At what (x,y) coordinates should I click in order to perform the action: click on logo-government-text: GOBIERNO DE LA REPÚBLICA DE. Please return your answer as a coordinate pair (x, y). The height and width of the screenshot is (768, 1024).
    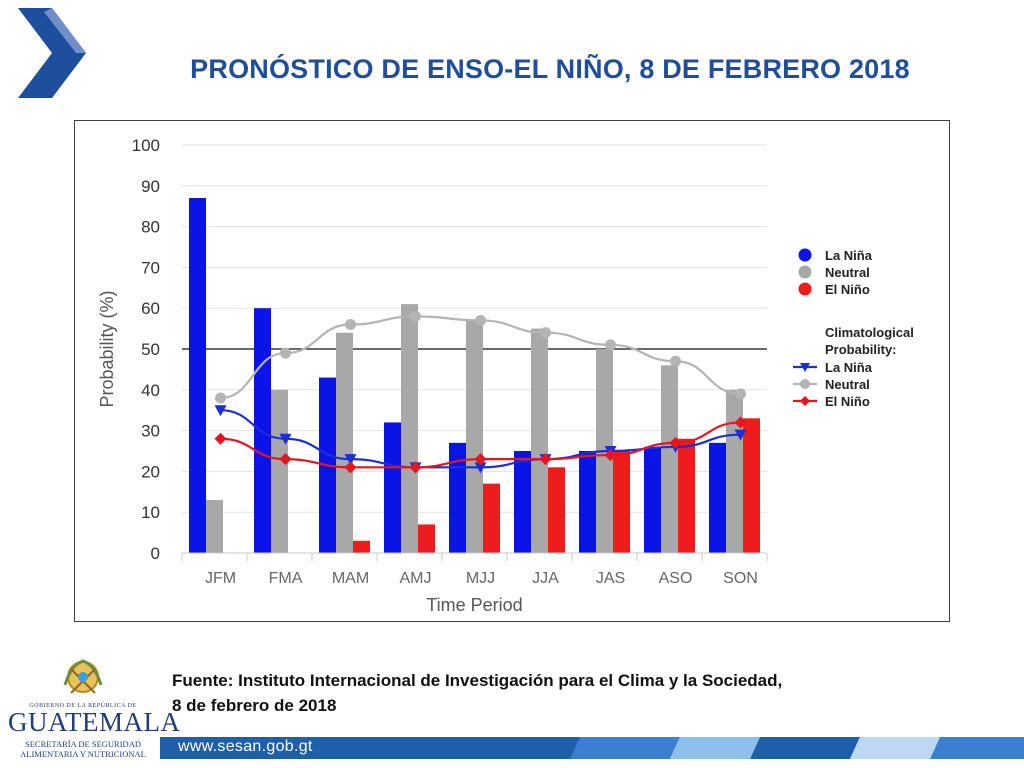
    Looking at the image, I should click on (83, 706).